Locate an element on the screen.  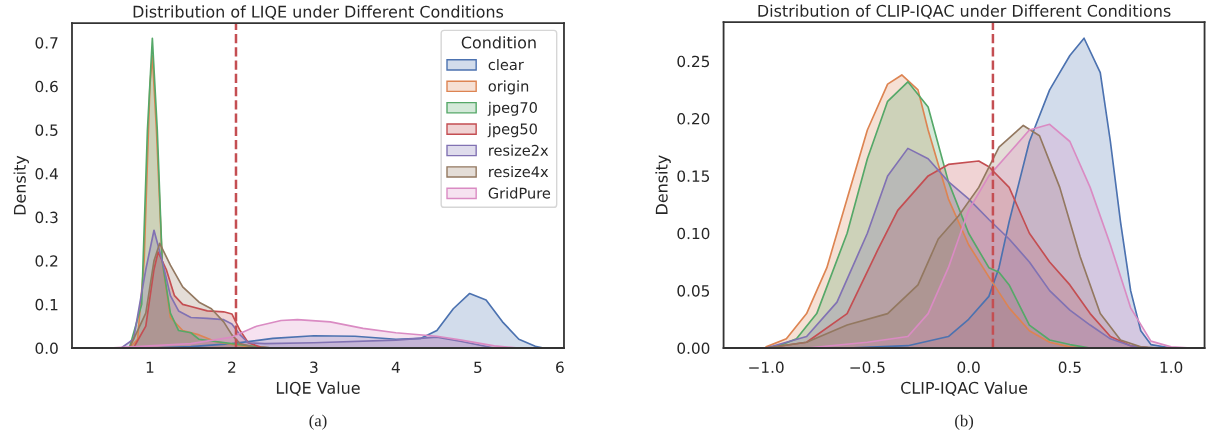
legend-label: GridPure is located at coordinates (519, 193).